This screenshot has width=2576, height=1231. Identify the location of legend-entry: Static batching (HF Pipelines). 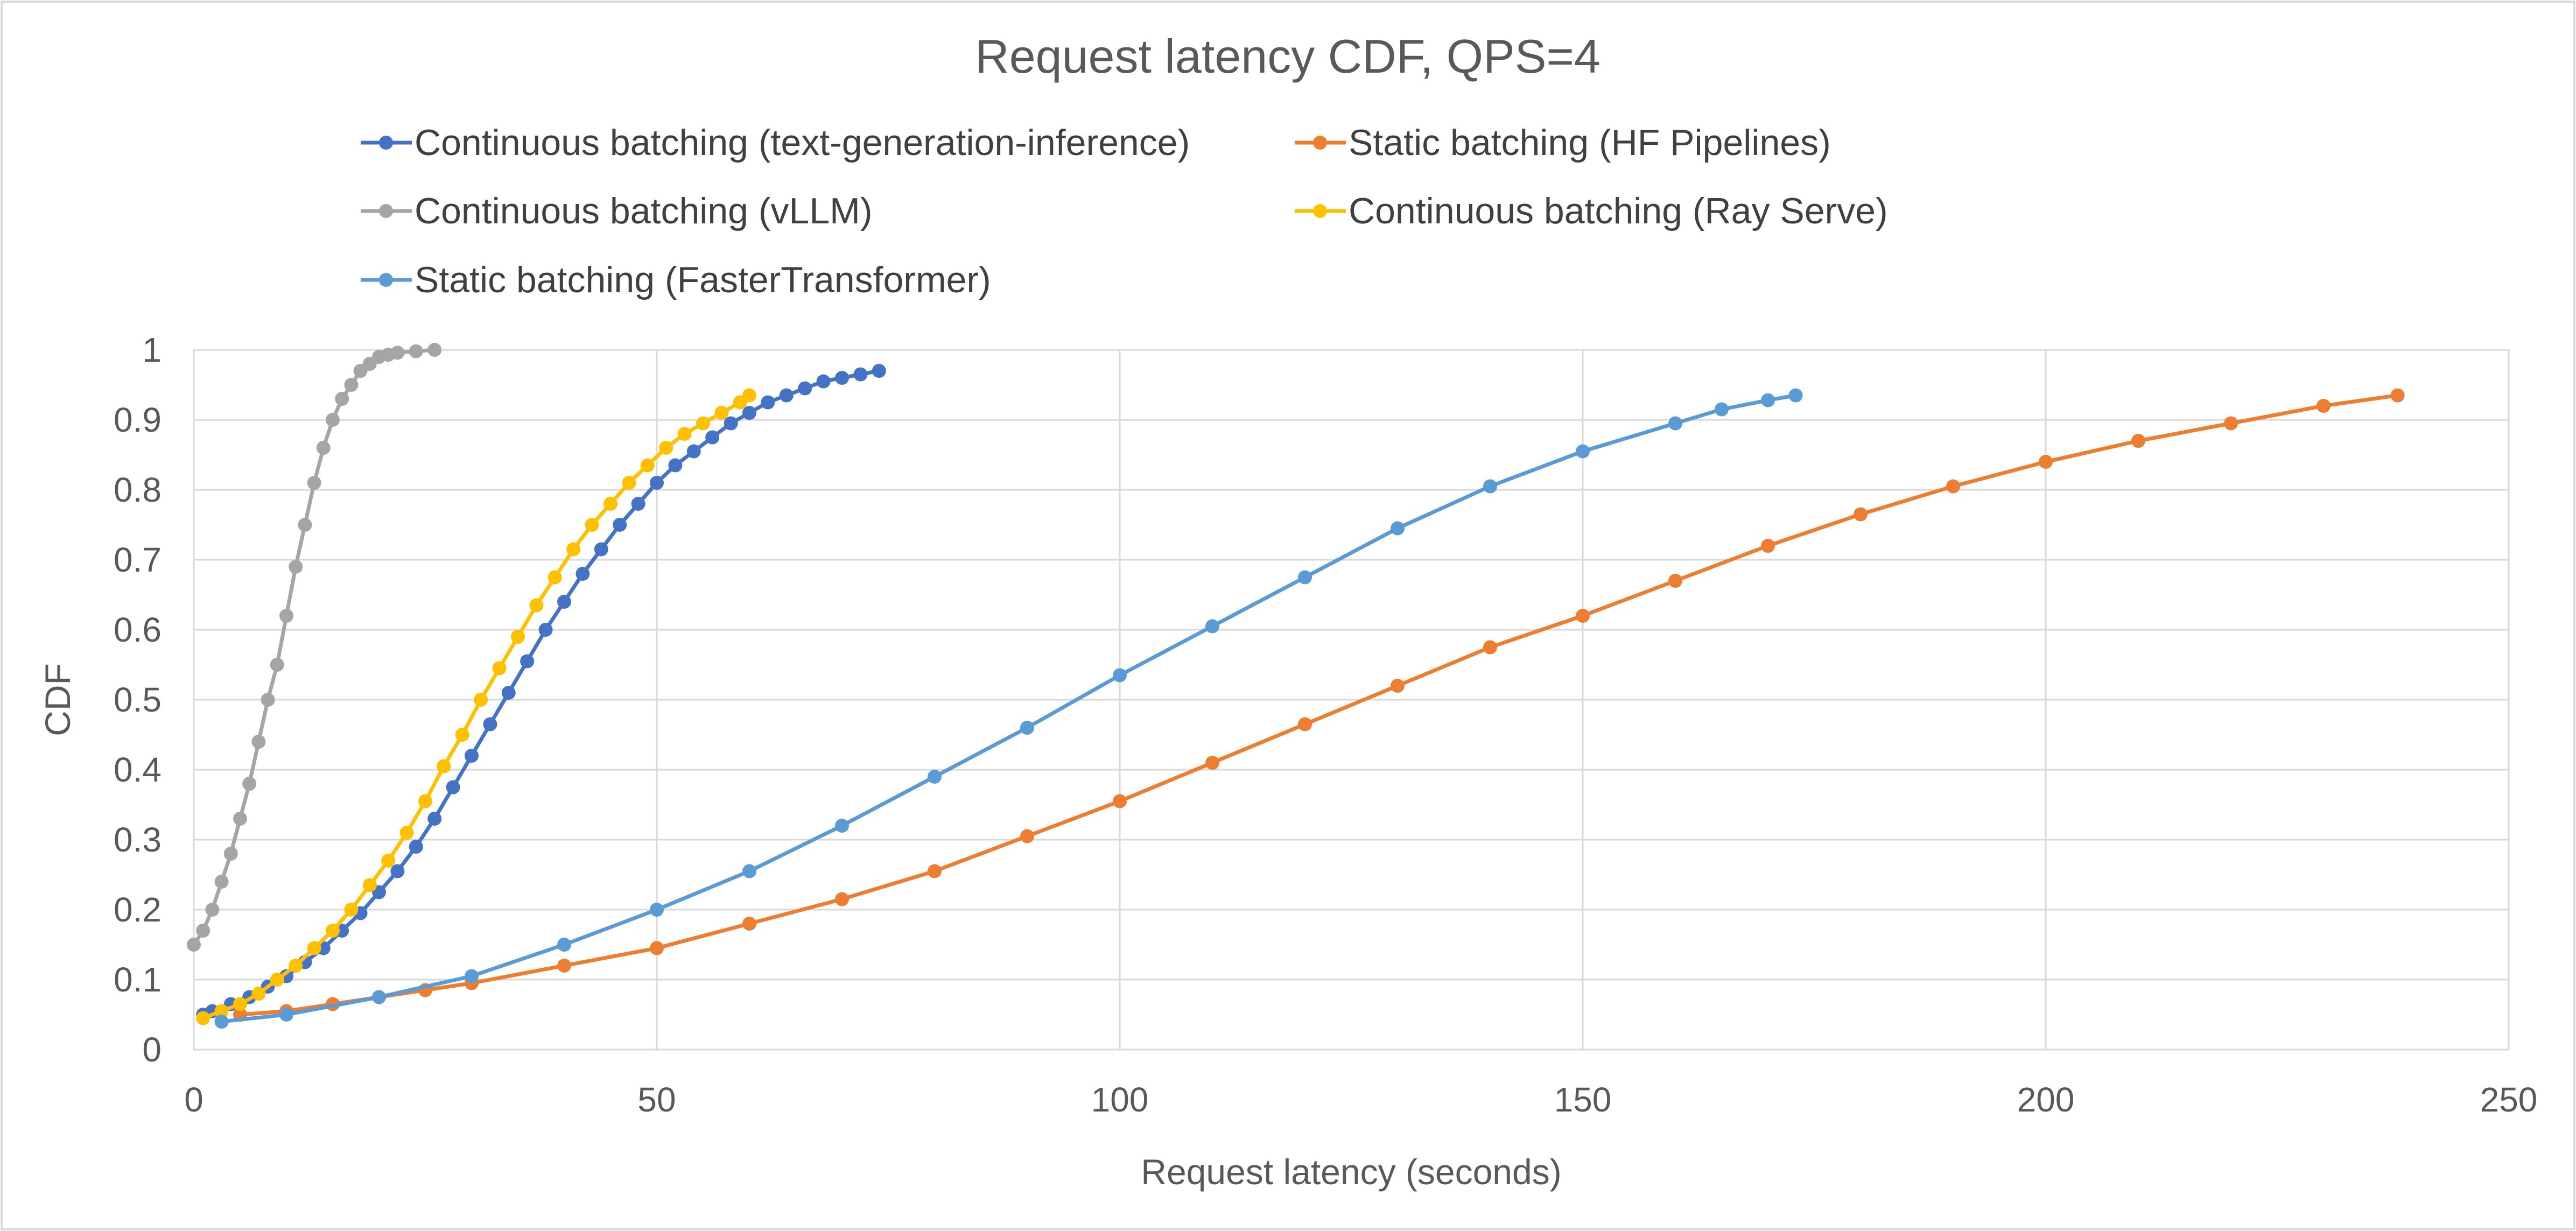
(1563, 142).